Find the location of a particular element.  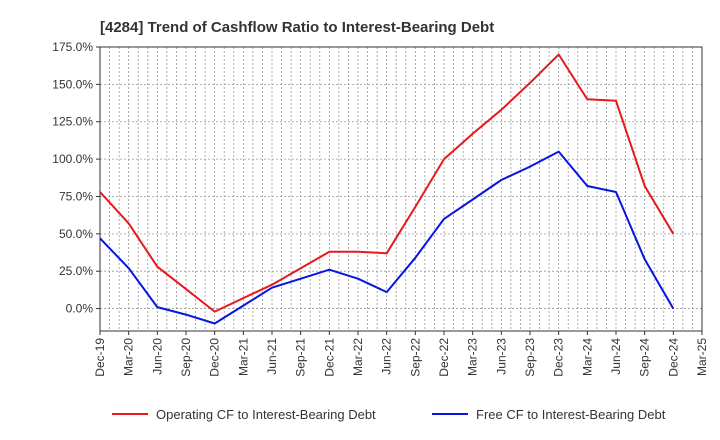

x-tick-label: Jun-22 is located at coordinates (387, 356).